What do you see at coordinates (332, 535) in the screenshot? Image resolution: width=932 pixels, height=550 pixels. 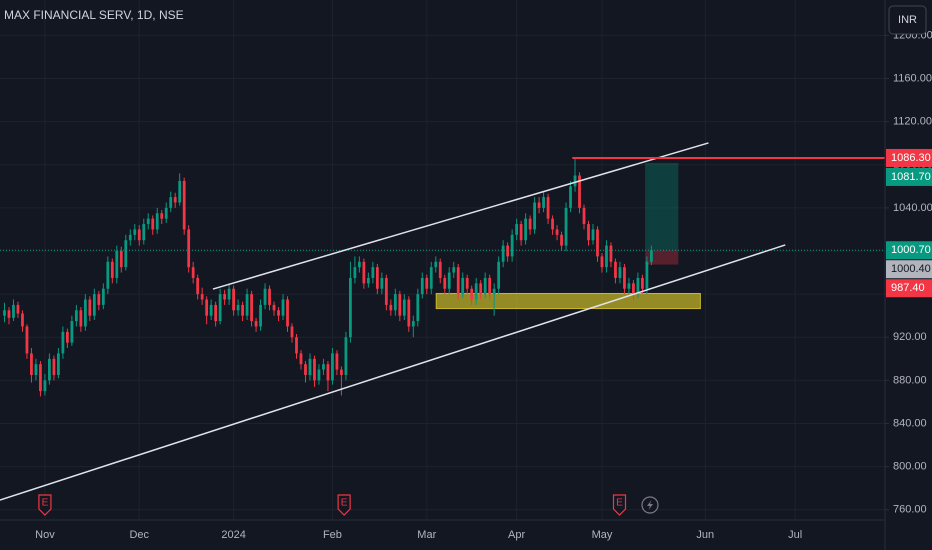 I see `x-tick-label: Feb` at bounding box center [332, 535].